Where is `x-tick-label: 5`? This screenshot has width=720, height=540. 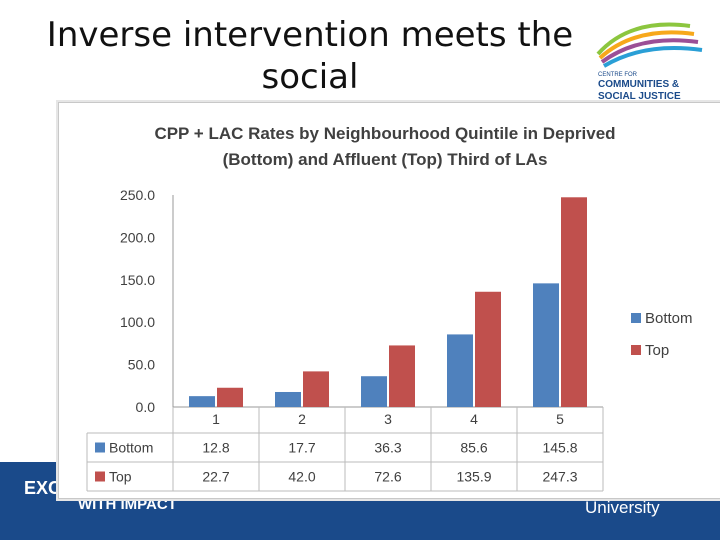 x-tick-label: 5 is located at coordinates (560, 419).